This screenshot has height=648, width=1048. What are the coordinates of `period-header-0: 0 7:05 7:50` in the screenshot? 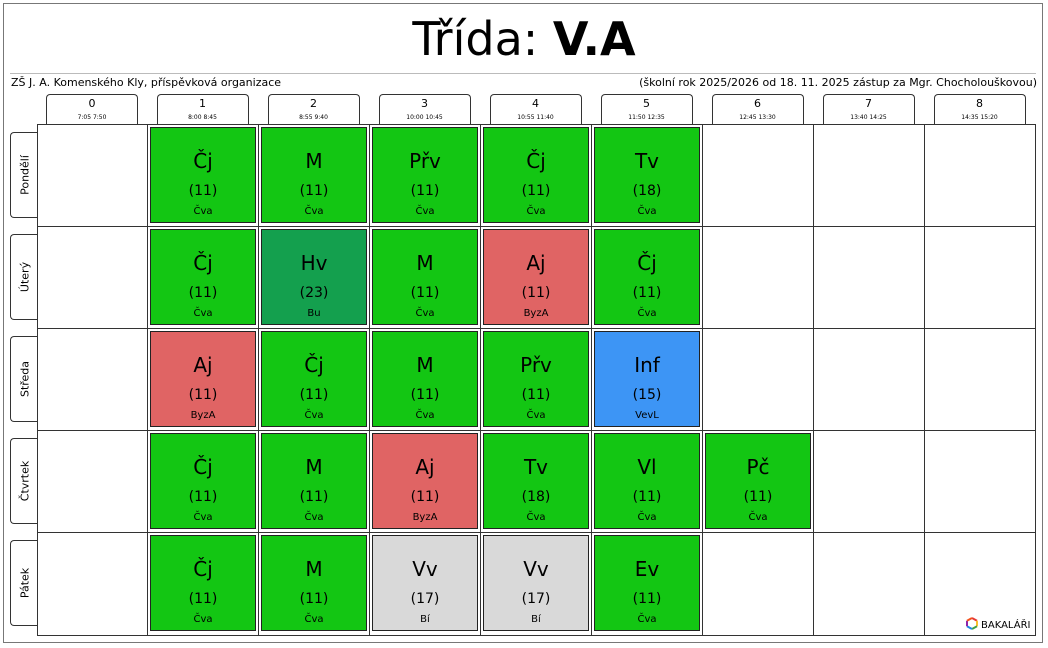 It's located at (92, 109).